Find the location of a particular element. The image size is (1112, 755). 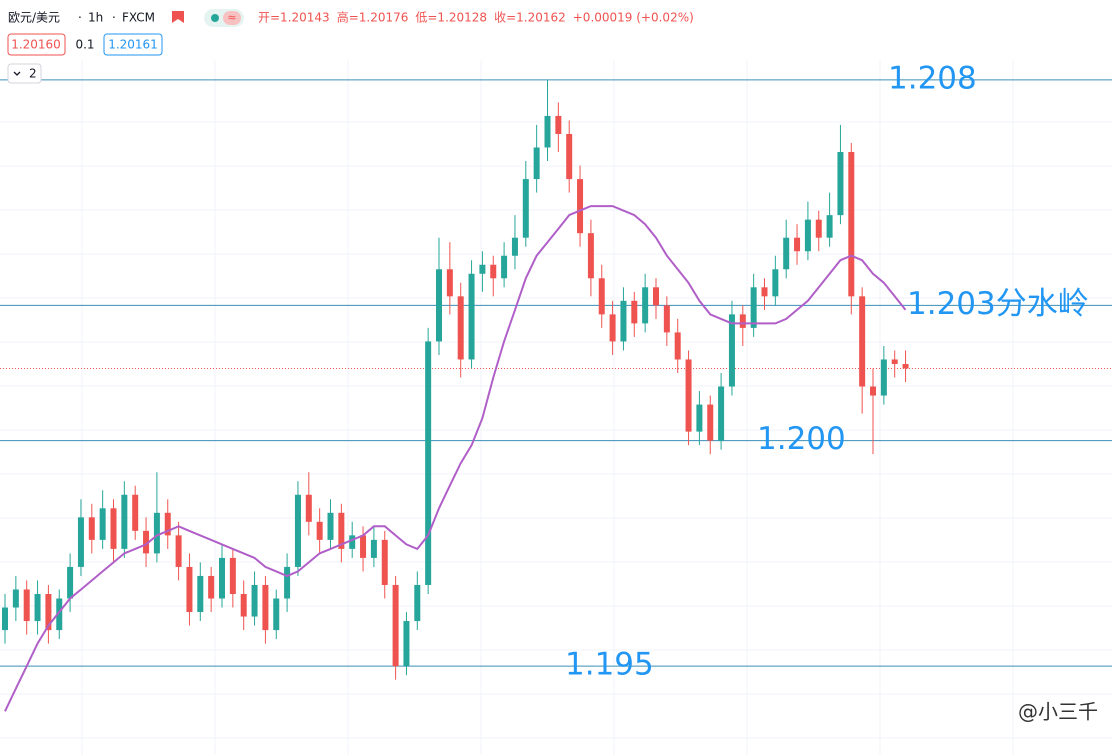

level-label: 1.200 is located at coordinates (801, 439).